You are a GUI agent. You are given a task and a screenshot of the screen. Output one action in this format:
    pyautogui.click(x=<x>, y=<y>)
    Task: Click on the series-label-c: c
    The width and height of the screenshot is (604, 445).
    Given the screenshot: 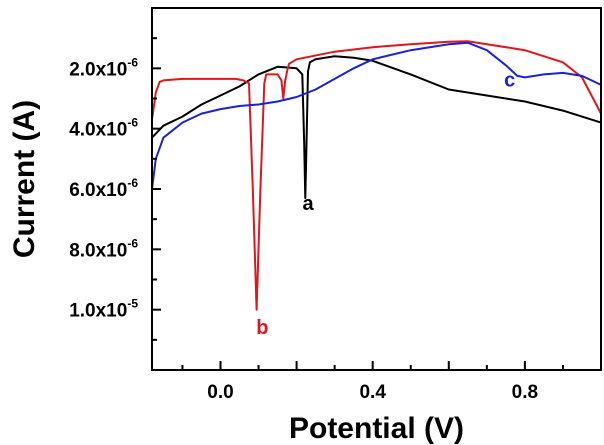 What is the action you would take?
    pyautogui.click(x=509, y=80)
    